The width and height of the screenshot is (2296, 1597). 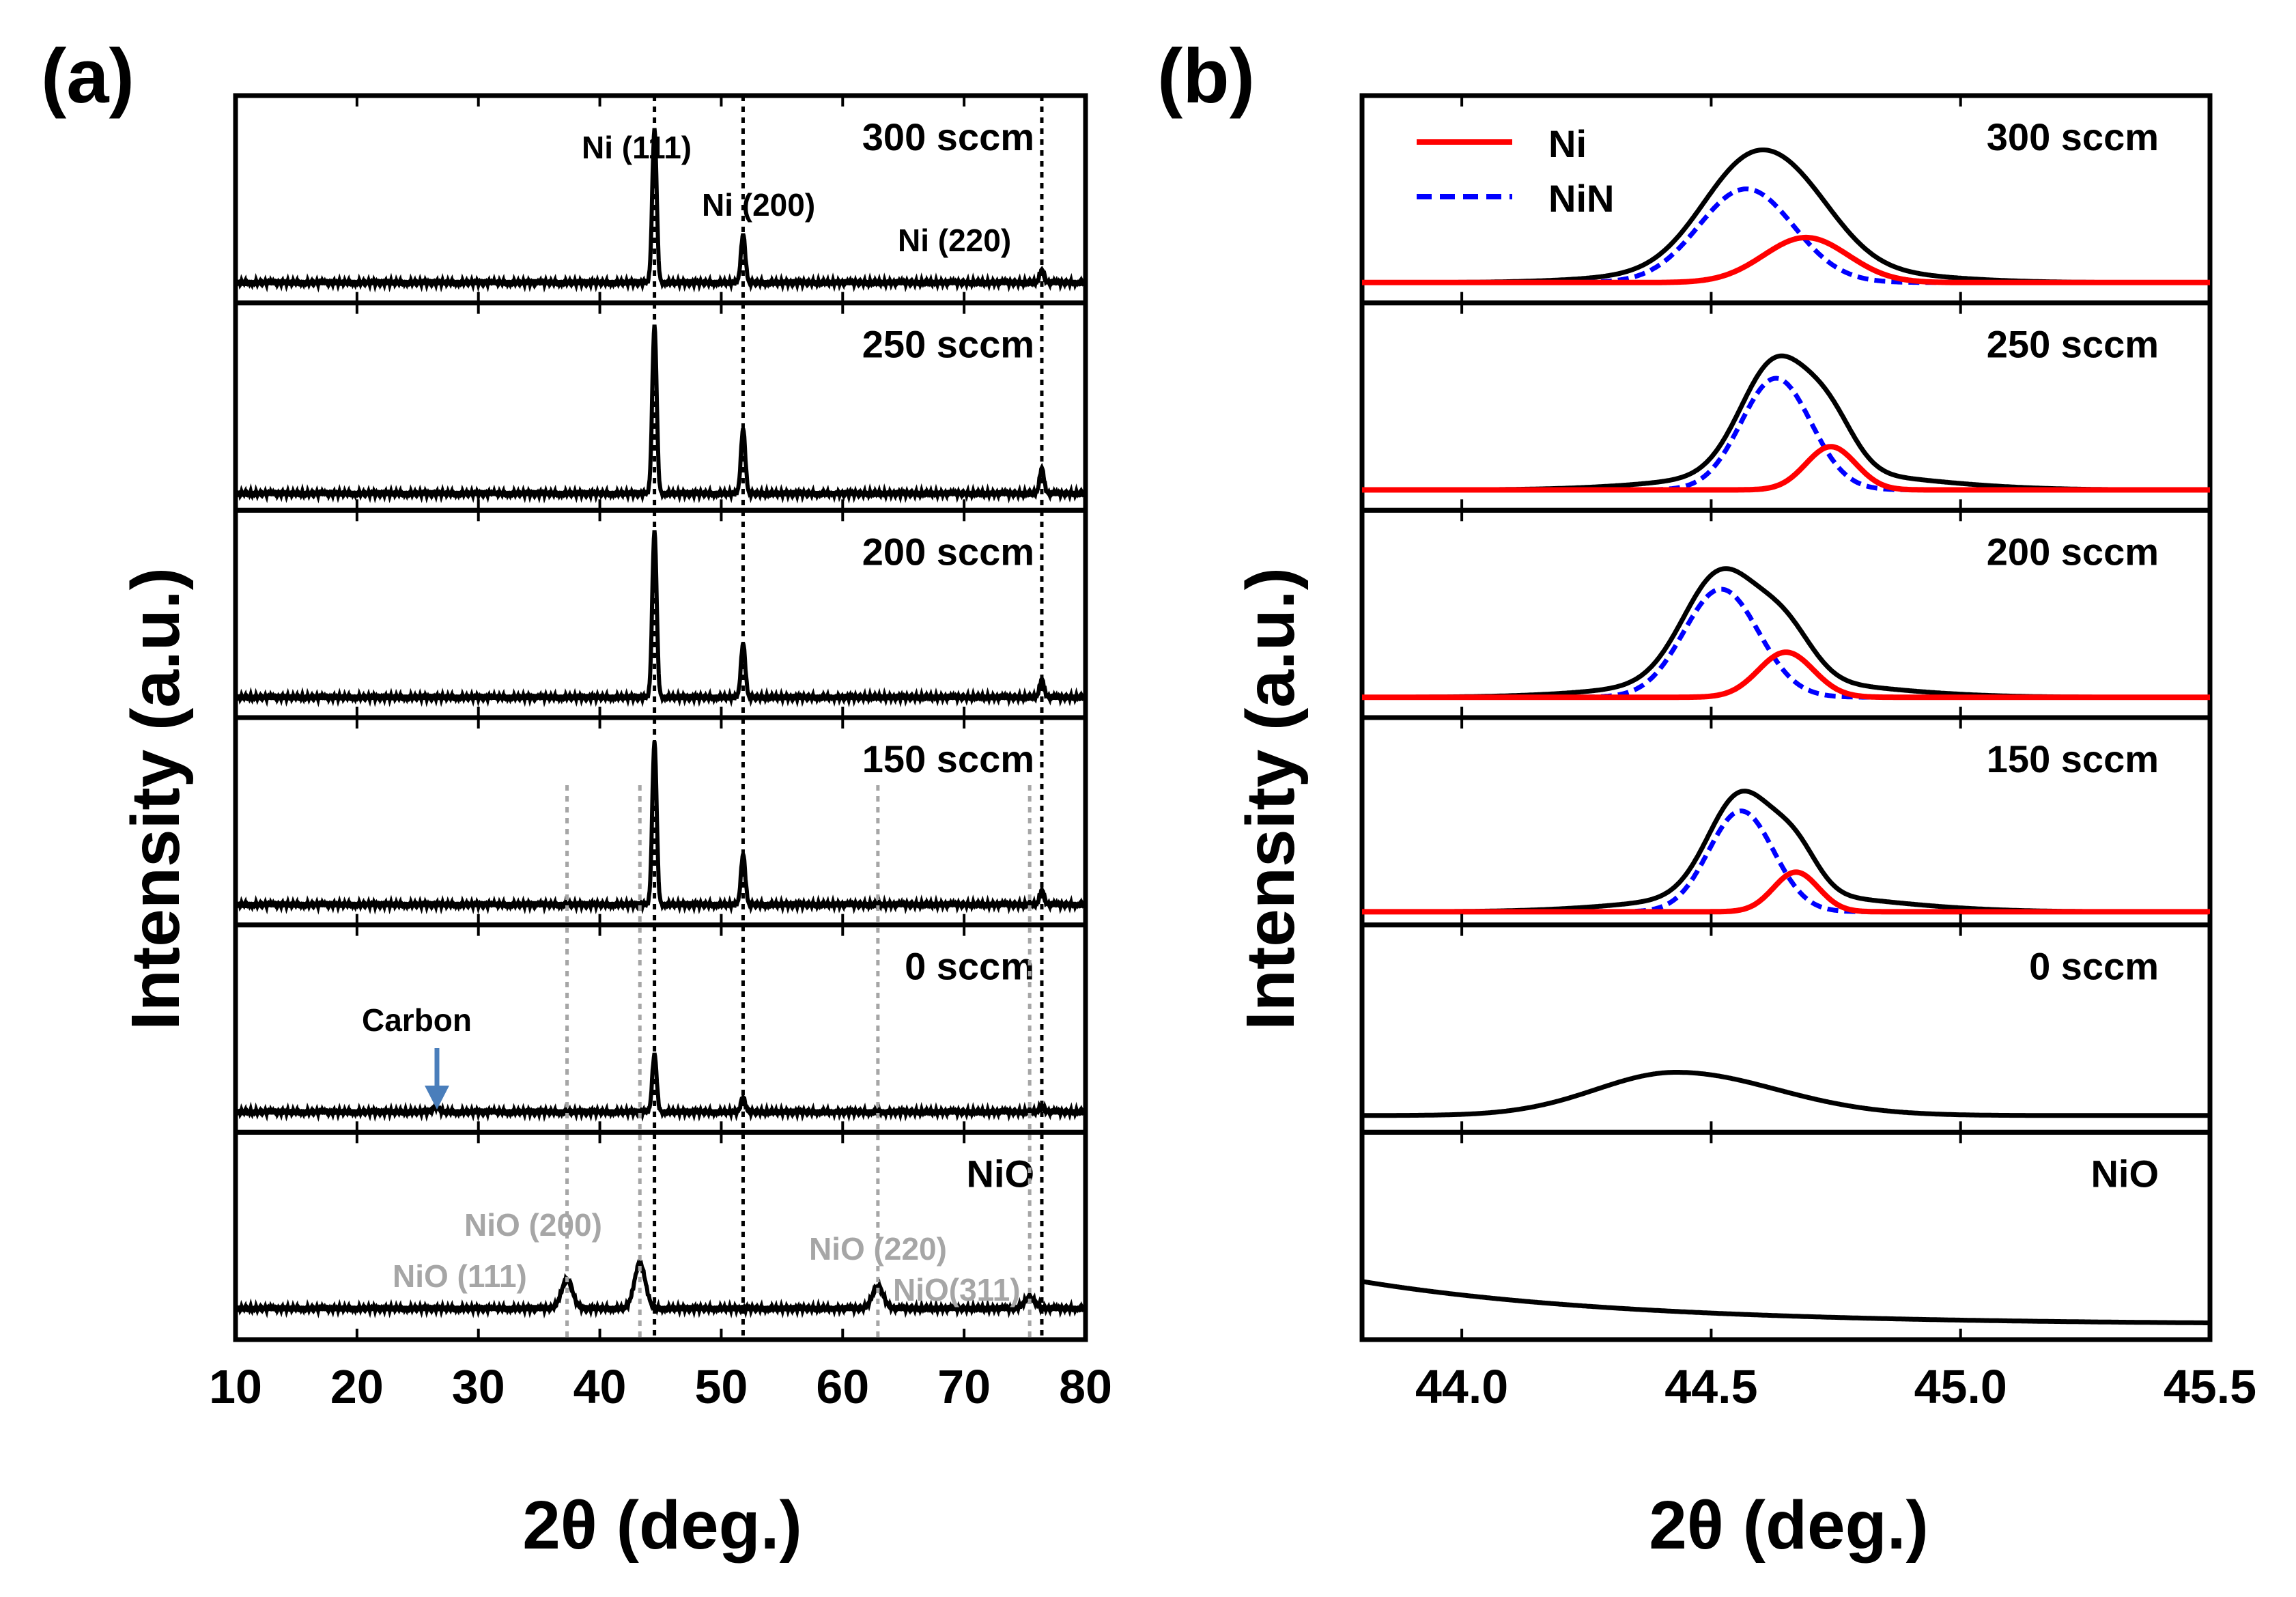 What do you see at coordinates (2210, 1386) in the screenshot?
I see `x-tick-label: 45.5` at bounding box center [2210, 1386].